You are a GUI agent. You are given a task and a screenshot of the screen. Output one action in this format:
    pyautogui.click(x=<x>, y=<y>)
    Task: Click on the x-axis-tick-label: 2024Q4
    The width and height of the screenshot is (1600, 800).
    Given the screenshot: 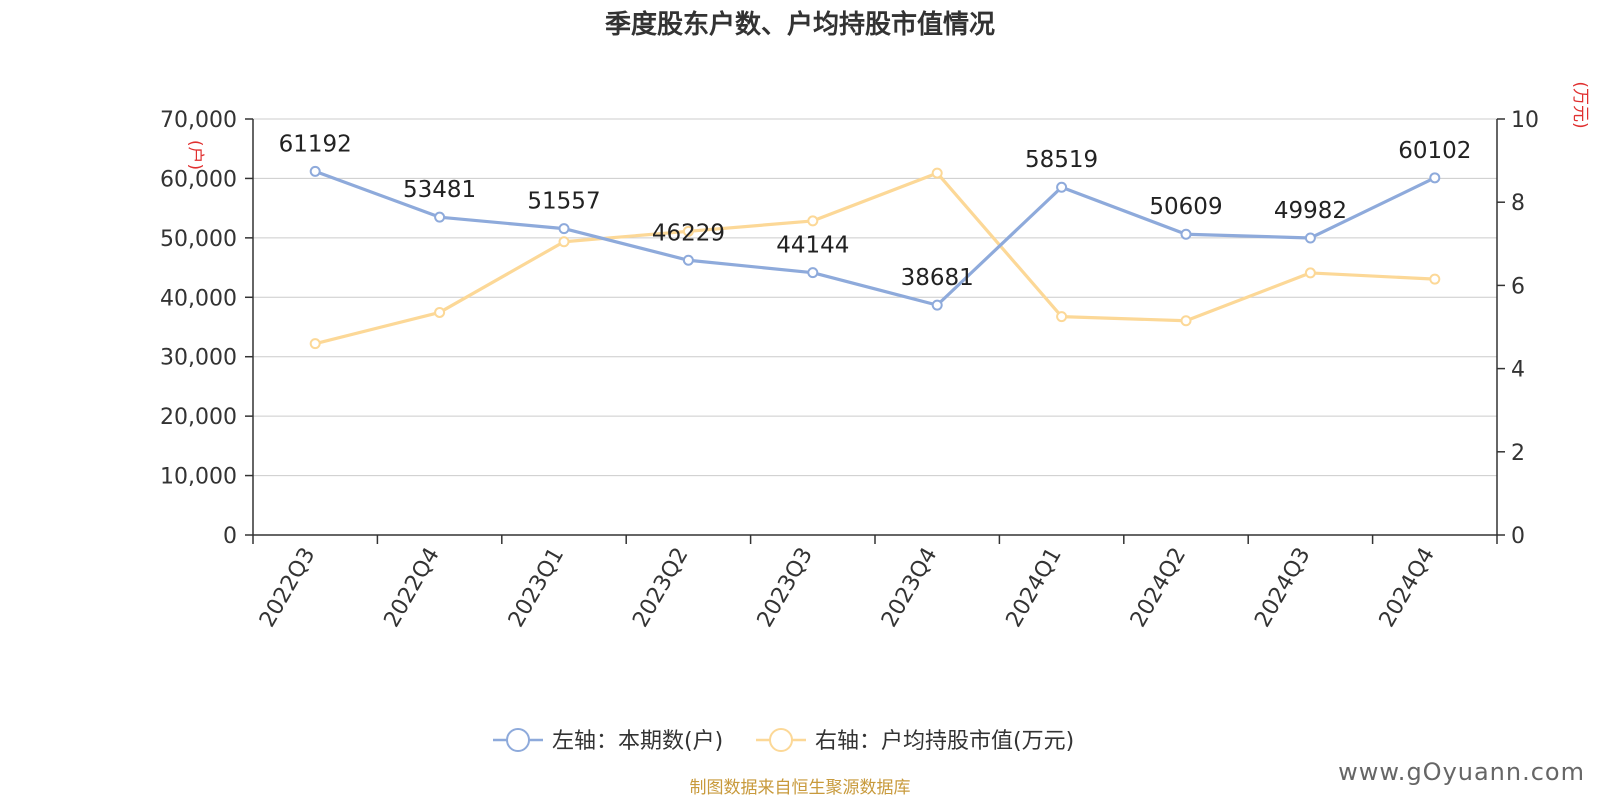 What is the action you would take?
    pyautogui.click(x=1407, y=588)
    